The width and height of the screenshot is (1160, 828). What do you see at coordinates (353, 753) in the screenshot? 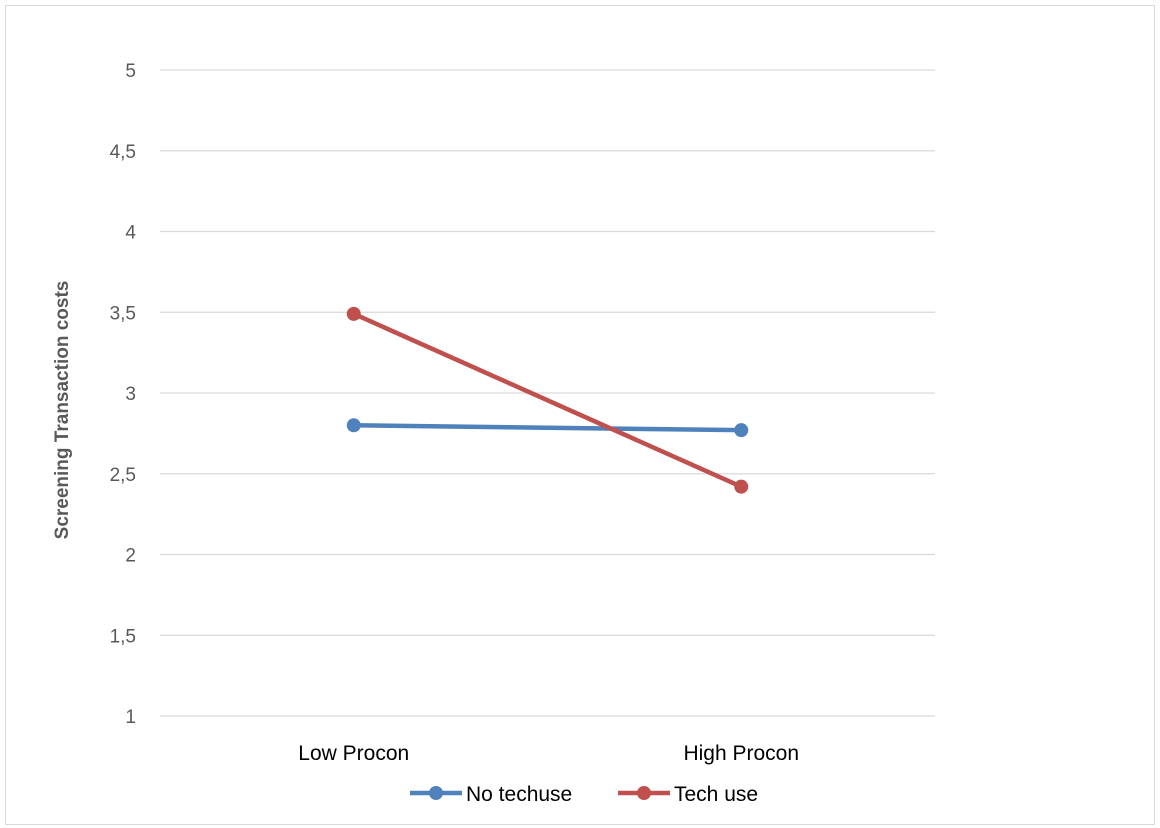
I see `x-category-label: Low Procon` at bounding box center [353, 753].